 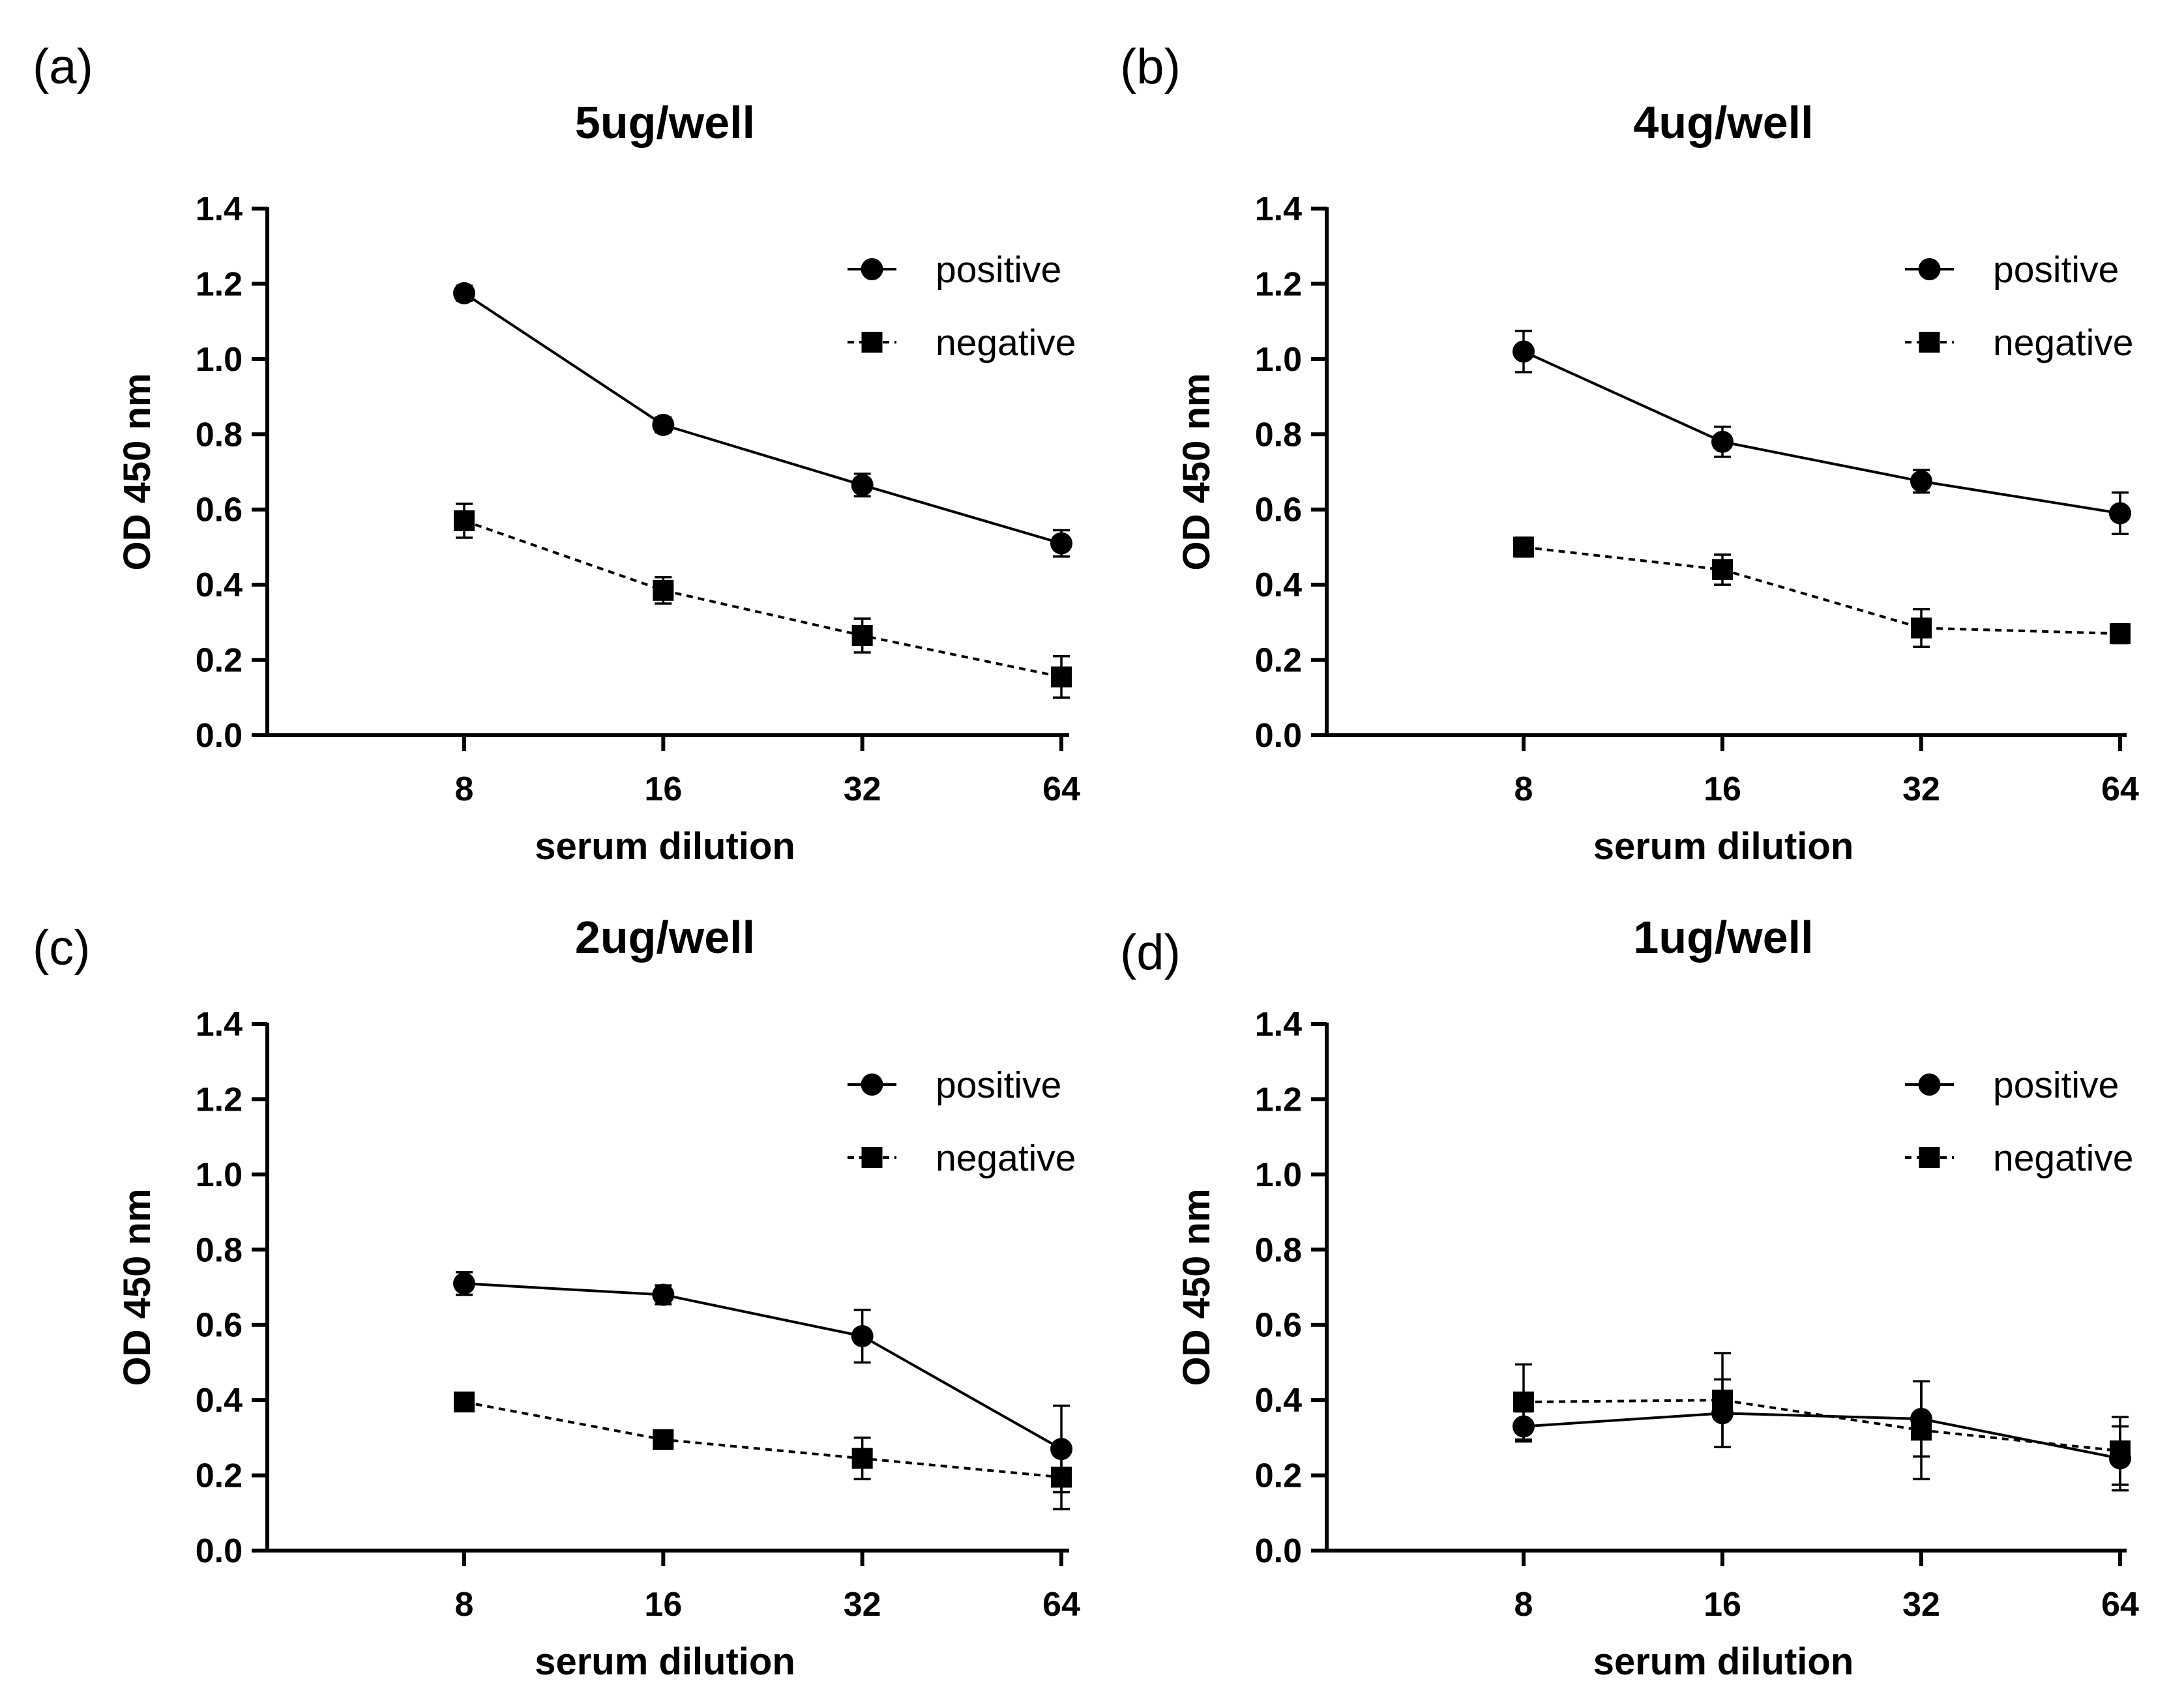 What do you see at coordinates (1723, 122) in the screenshot?
I see `chart-title: 4ug/well` at bounding box center [1723, 122].